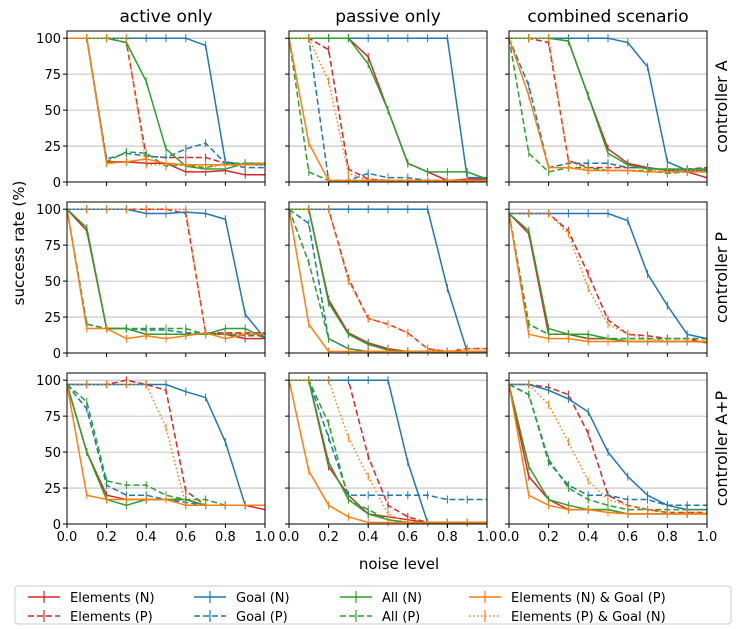  I want to click on legend-item: Goal (P), so click(241, 617).